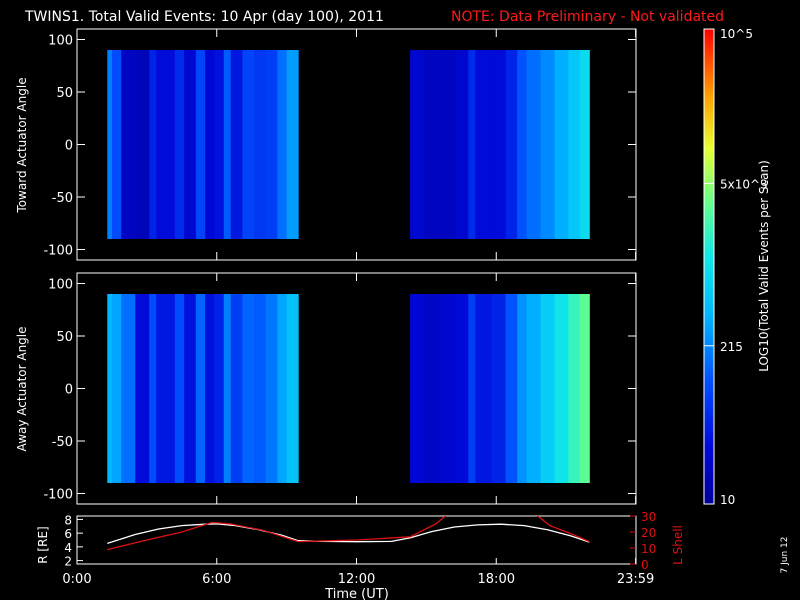  What do you see at coordinates (62, 442) in the screenshot?
I see `away-ytick-label: -50` at bounding box center [62, 442].